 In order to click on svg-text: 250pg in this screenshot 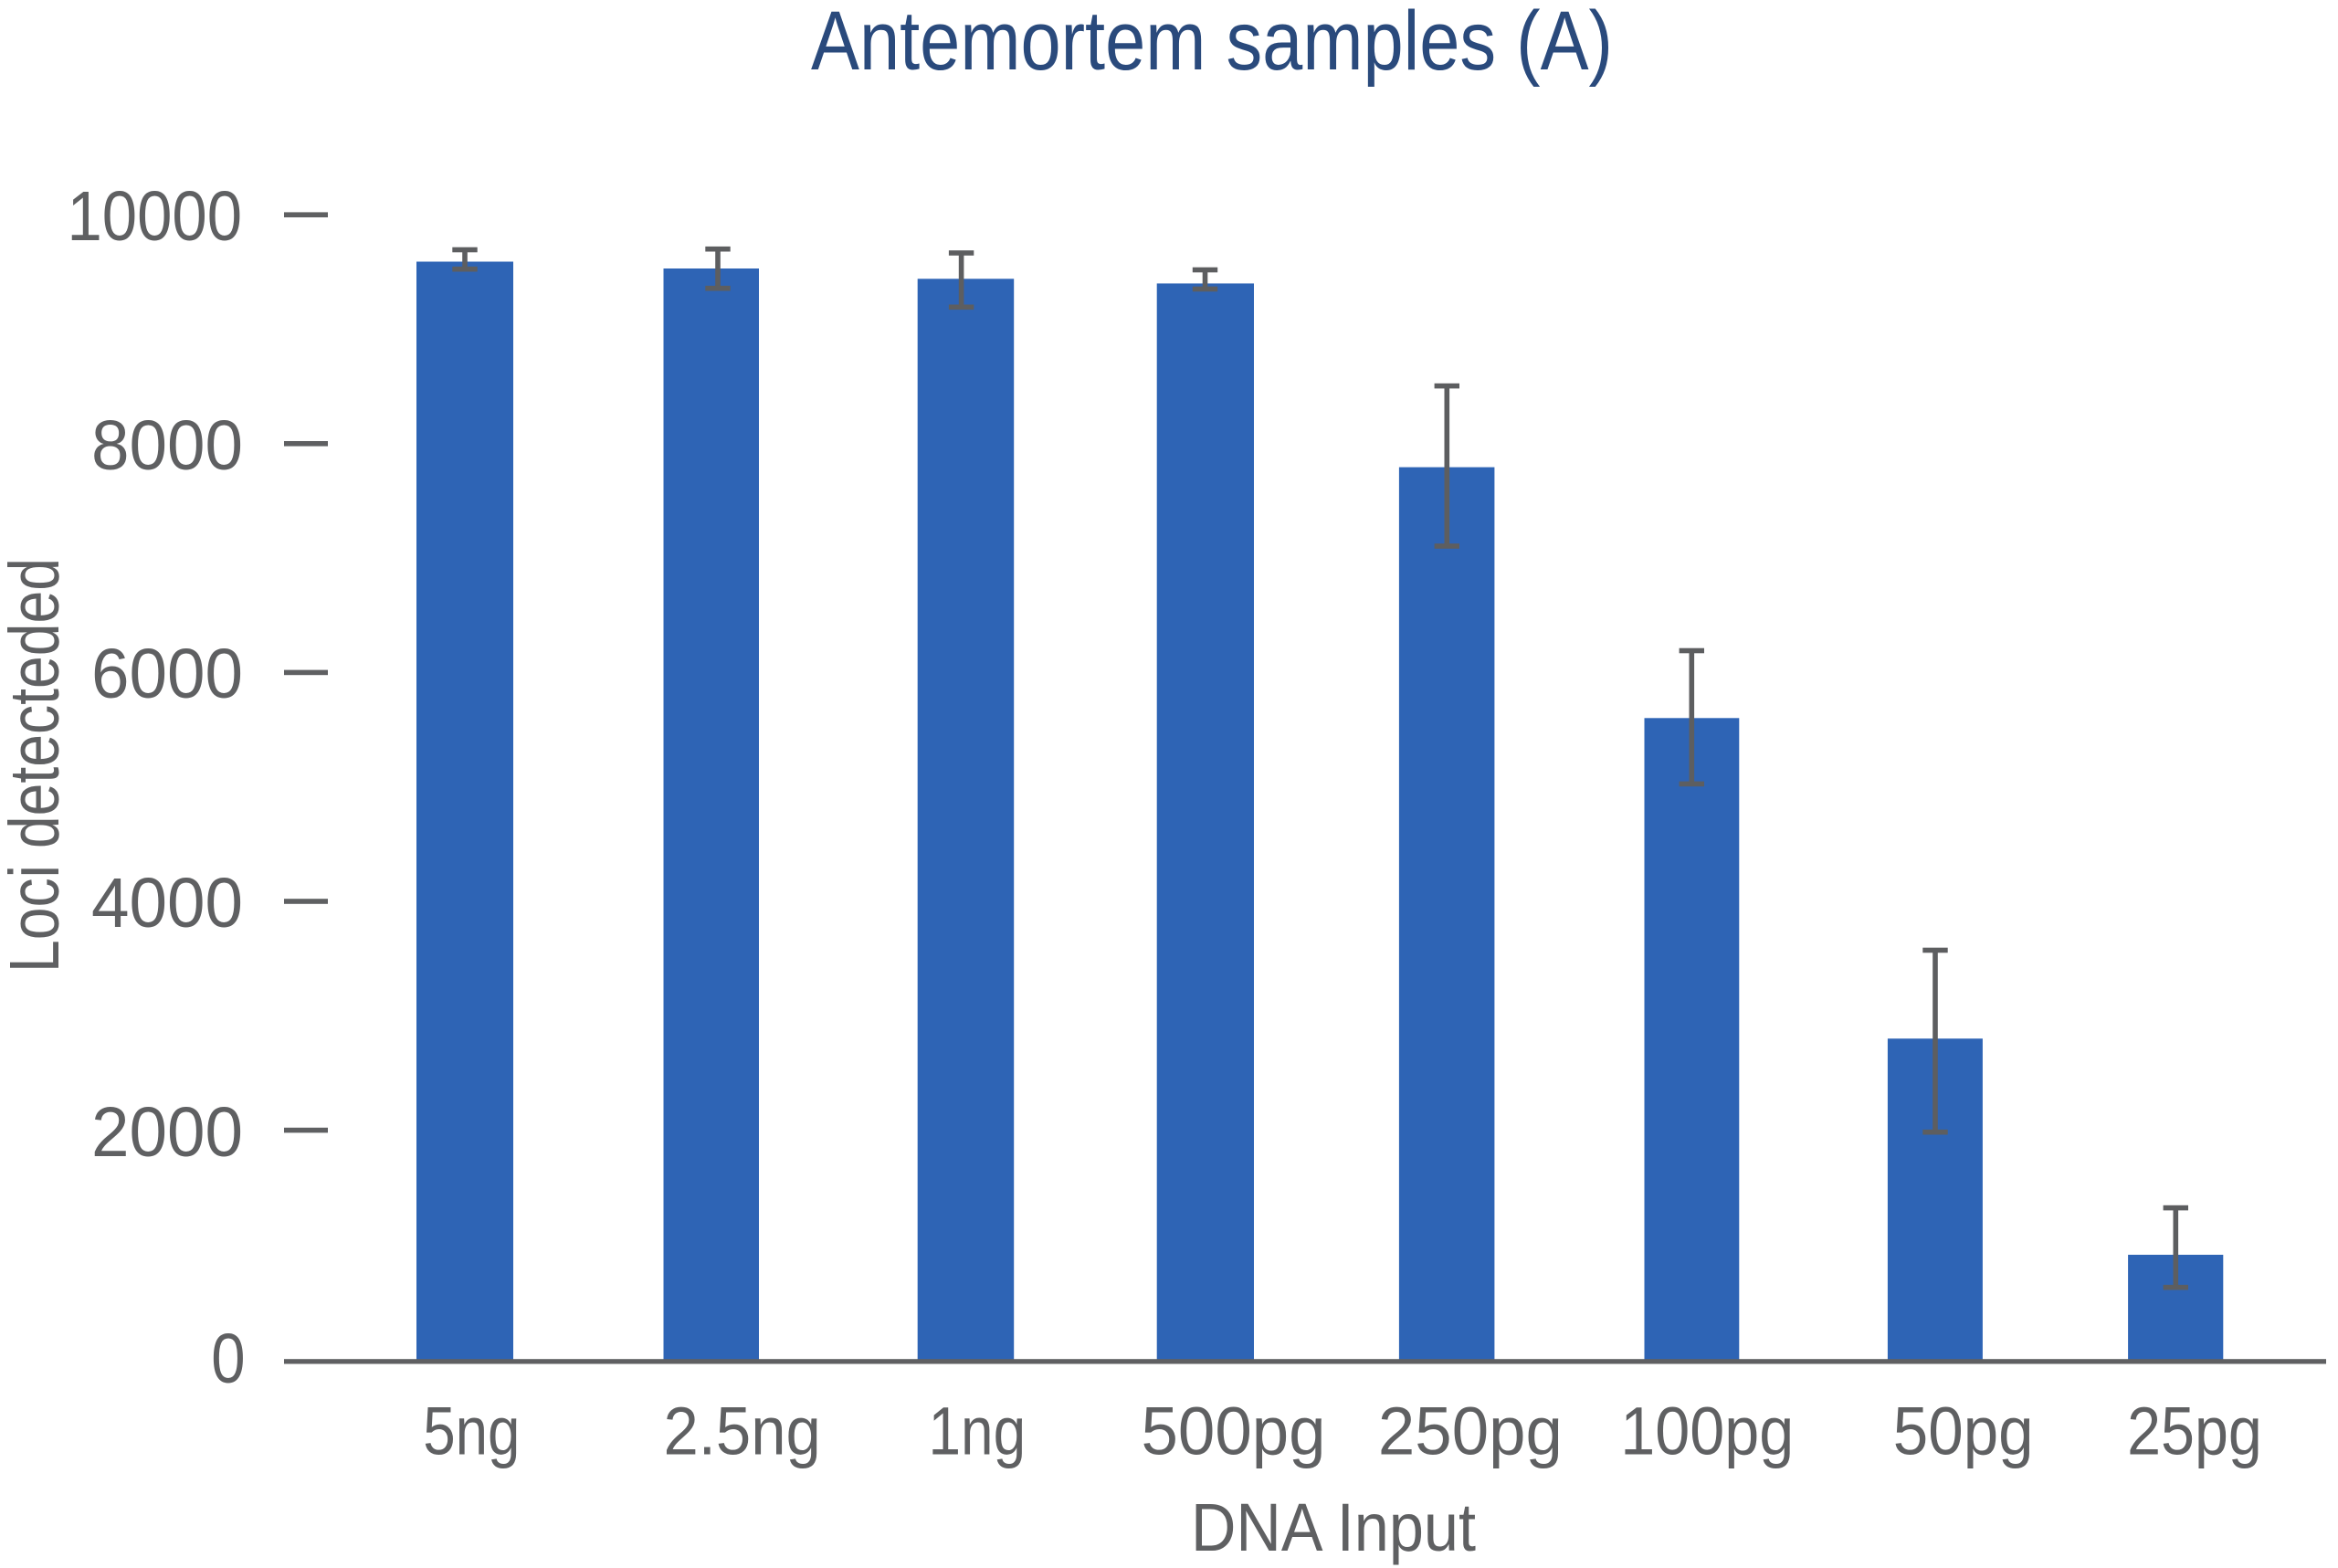, I will do `click(1470, 1431)`.